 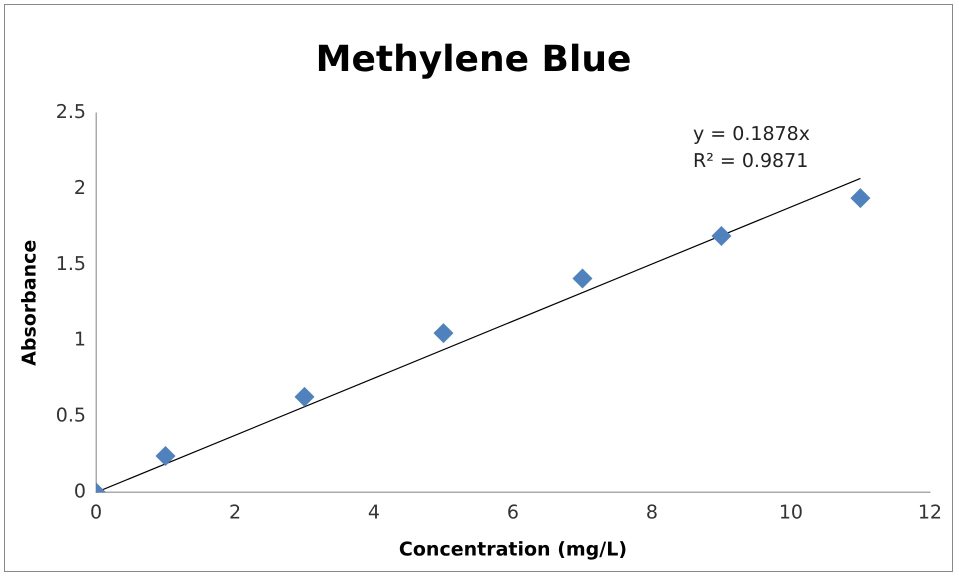 What do you see at coordinates (930, 513) in the screenshot?
I see `x-tick-label: 12` at bounding box center [930, 513].